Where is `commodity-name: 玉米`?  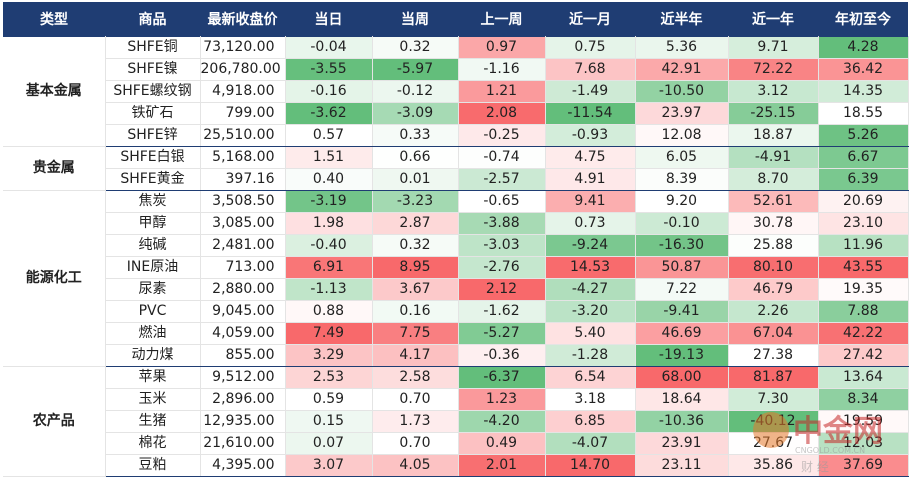
commodity-name: 玉米 is located at coordinates (152, 399).